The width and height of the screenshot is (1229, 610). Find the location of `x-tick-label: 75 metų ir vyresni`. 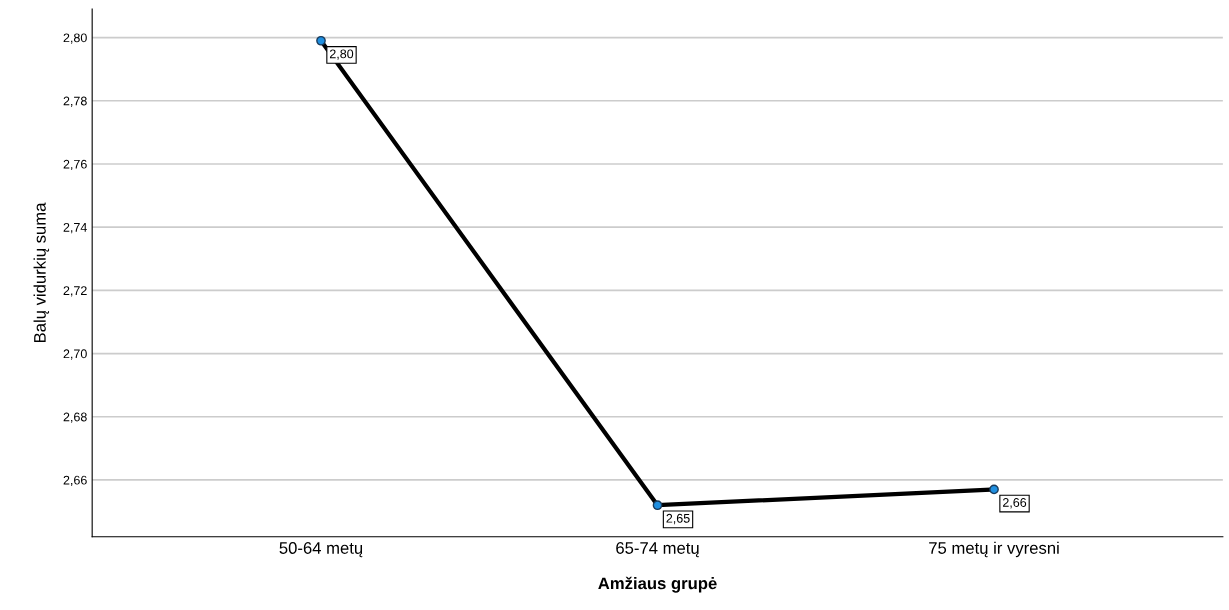

x-tick-label: 75 metų ir vyresni is located at coordinates (994, 549).